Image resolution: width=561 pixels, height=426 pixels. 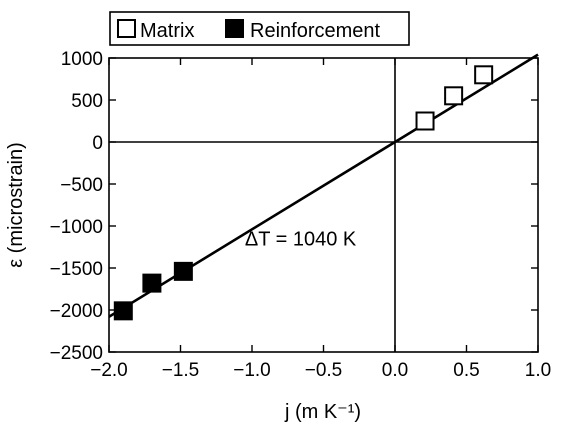 What do you see at coordinates (181, 370) in the screenshot?
I see `x-tick-label: −1.5` at bounding box center [181, 370].